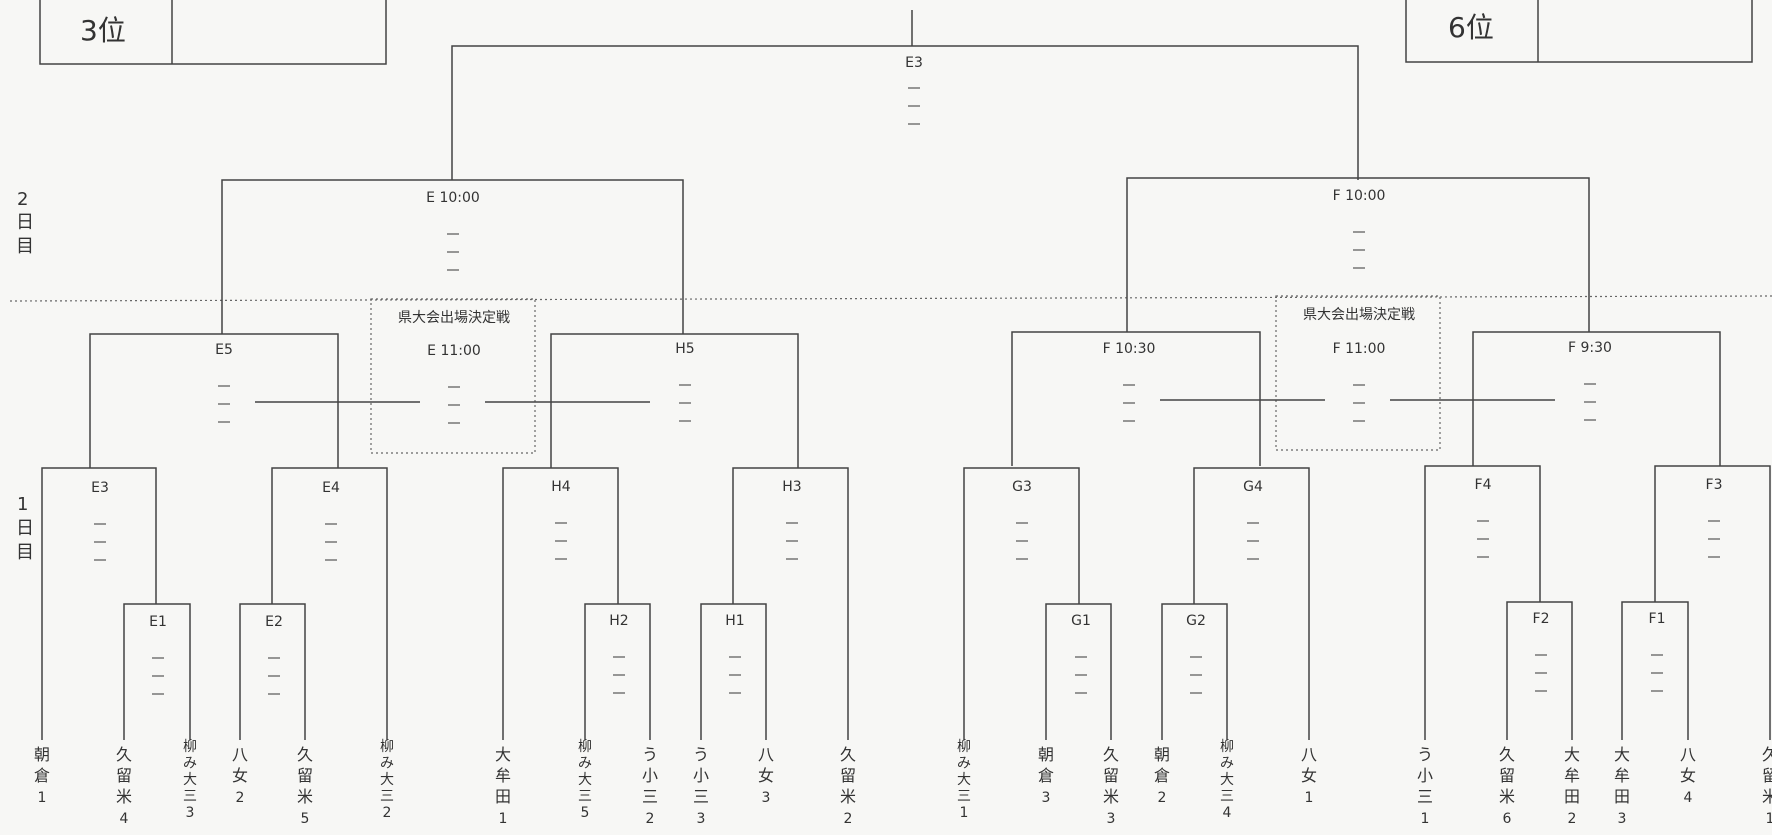 Image resolution: width=1772 pixels, height=835 pixels. I want to click on match-e3: E3, so click(100, 488).